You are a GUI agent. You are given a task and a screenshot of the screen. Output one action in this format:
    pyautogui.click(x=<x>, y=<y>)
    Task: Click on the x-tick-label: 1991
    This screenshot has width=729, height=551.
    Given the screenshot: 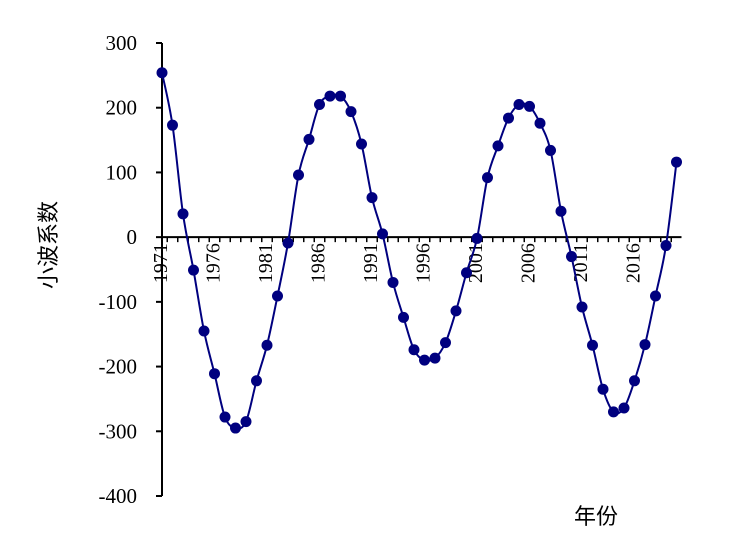 What is the action you would take?
    pyautogui.click(x=371, y=263)
    